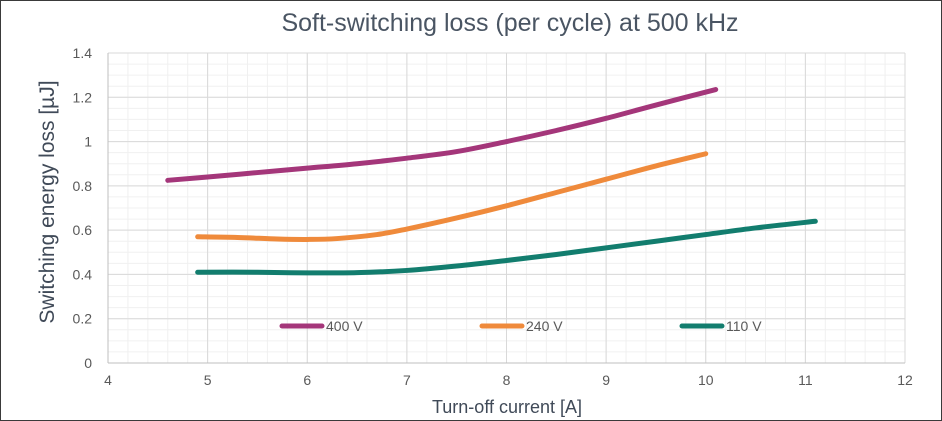 Image resolution: width=942 pixels, height=421 pixels. I want to click on legend-label-240v: 240 V, so click(544, 326).